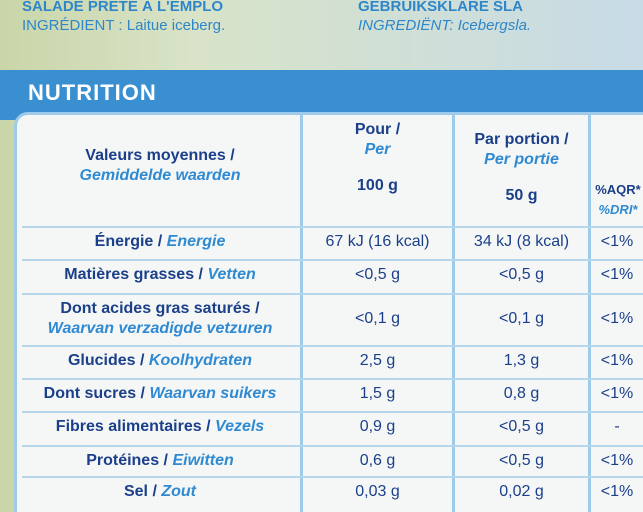 The image size is (643, 512). I want to click on text: Per portie, so click(521, 159).